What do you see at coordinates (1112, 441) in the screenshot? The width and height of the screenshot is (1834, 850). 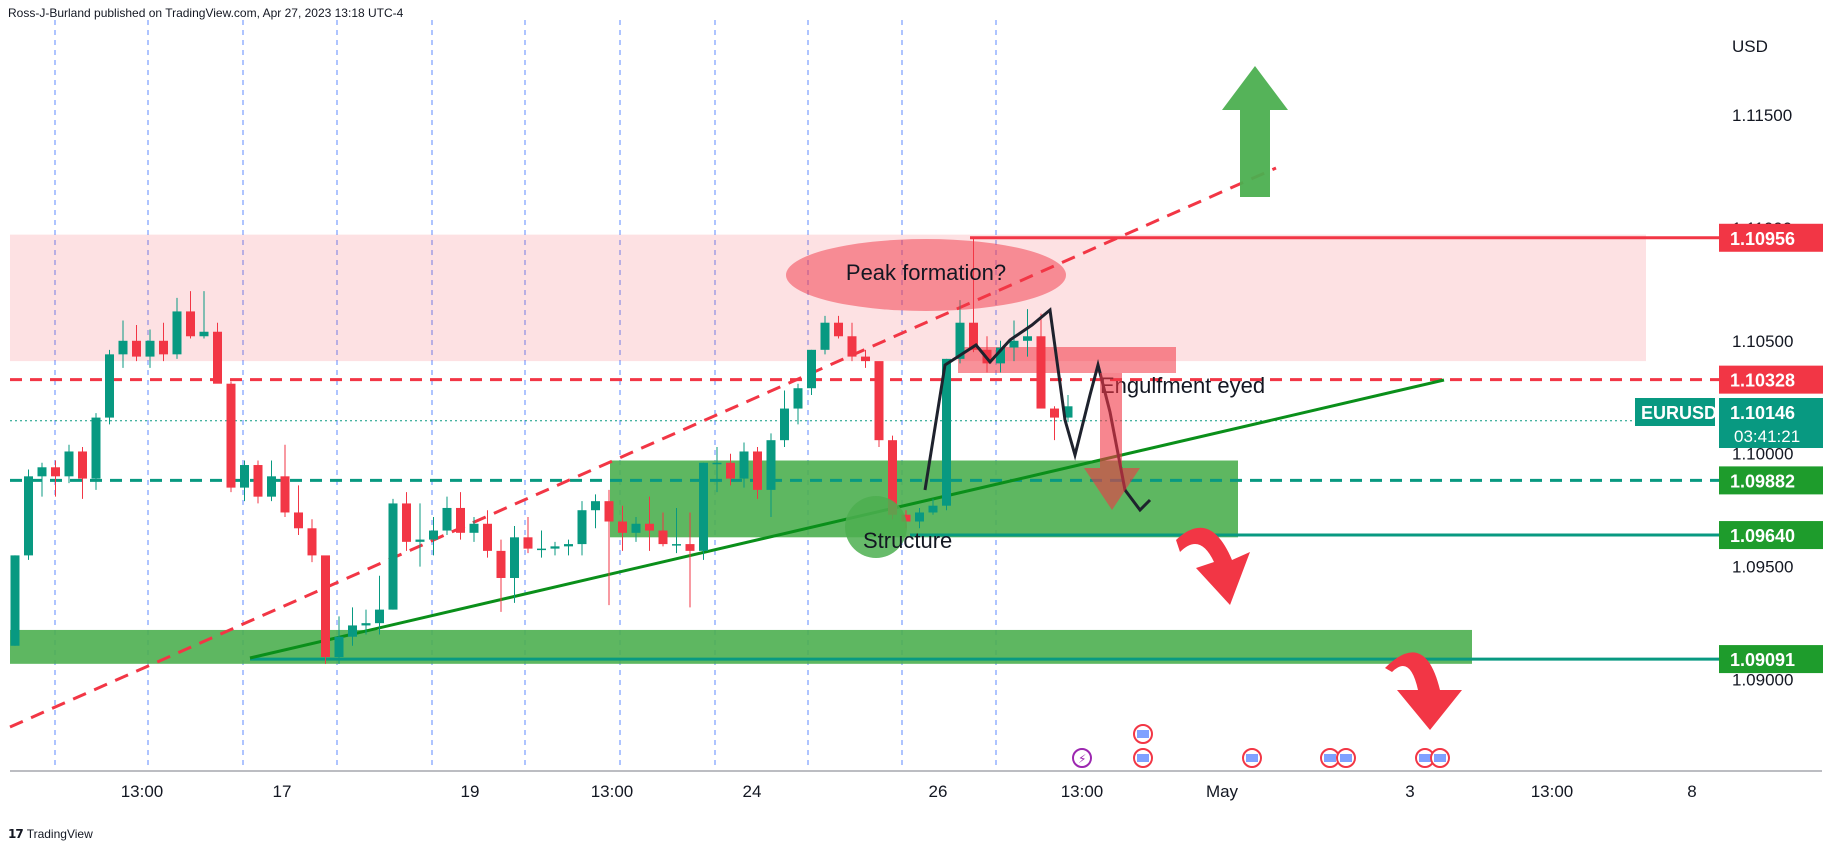 I see `arrow-down-icon` at bounding box center [1112, 441].